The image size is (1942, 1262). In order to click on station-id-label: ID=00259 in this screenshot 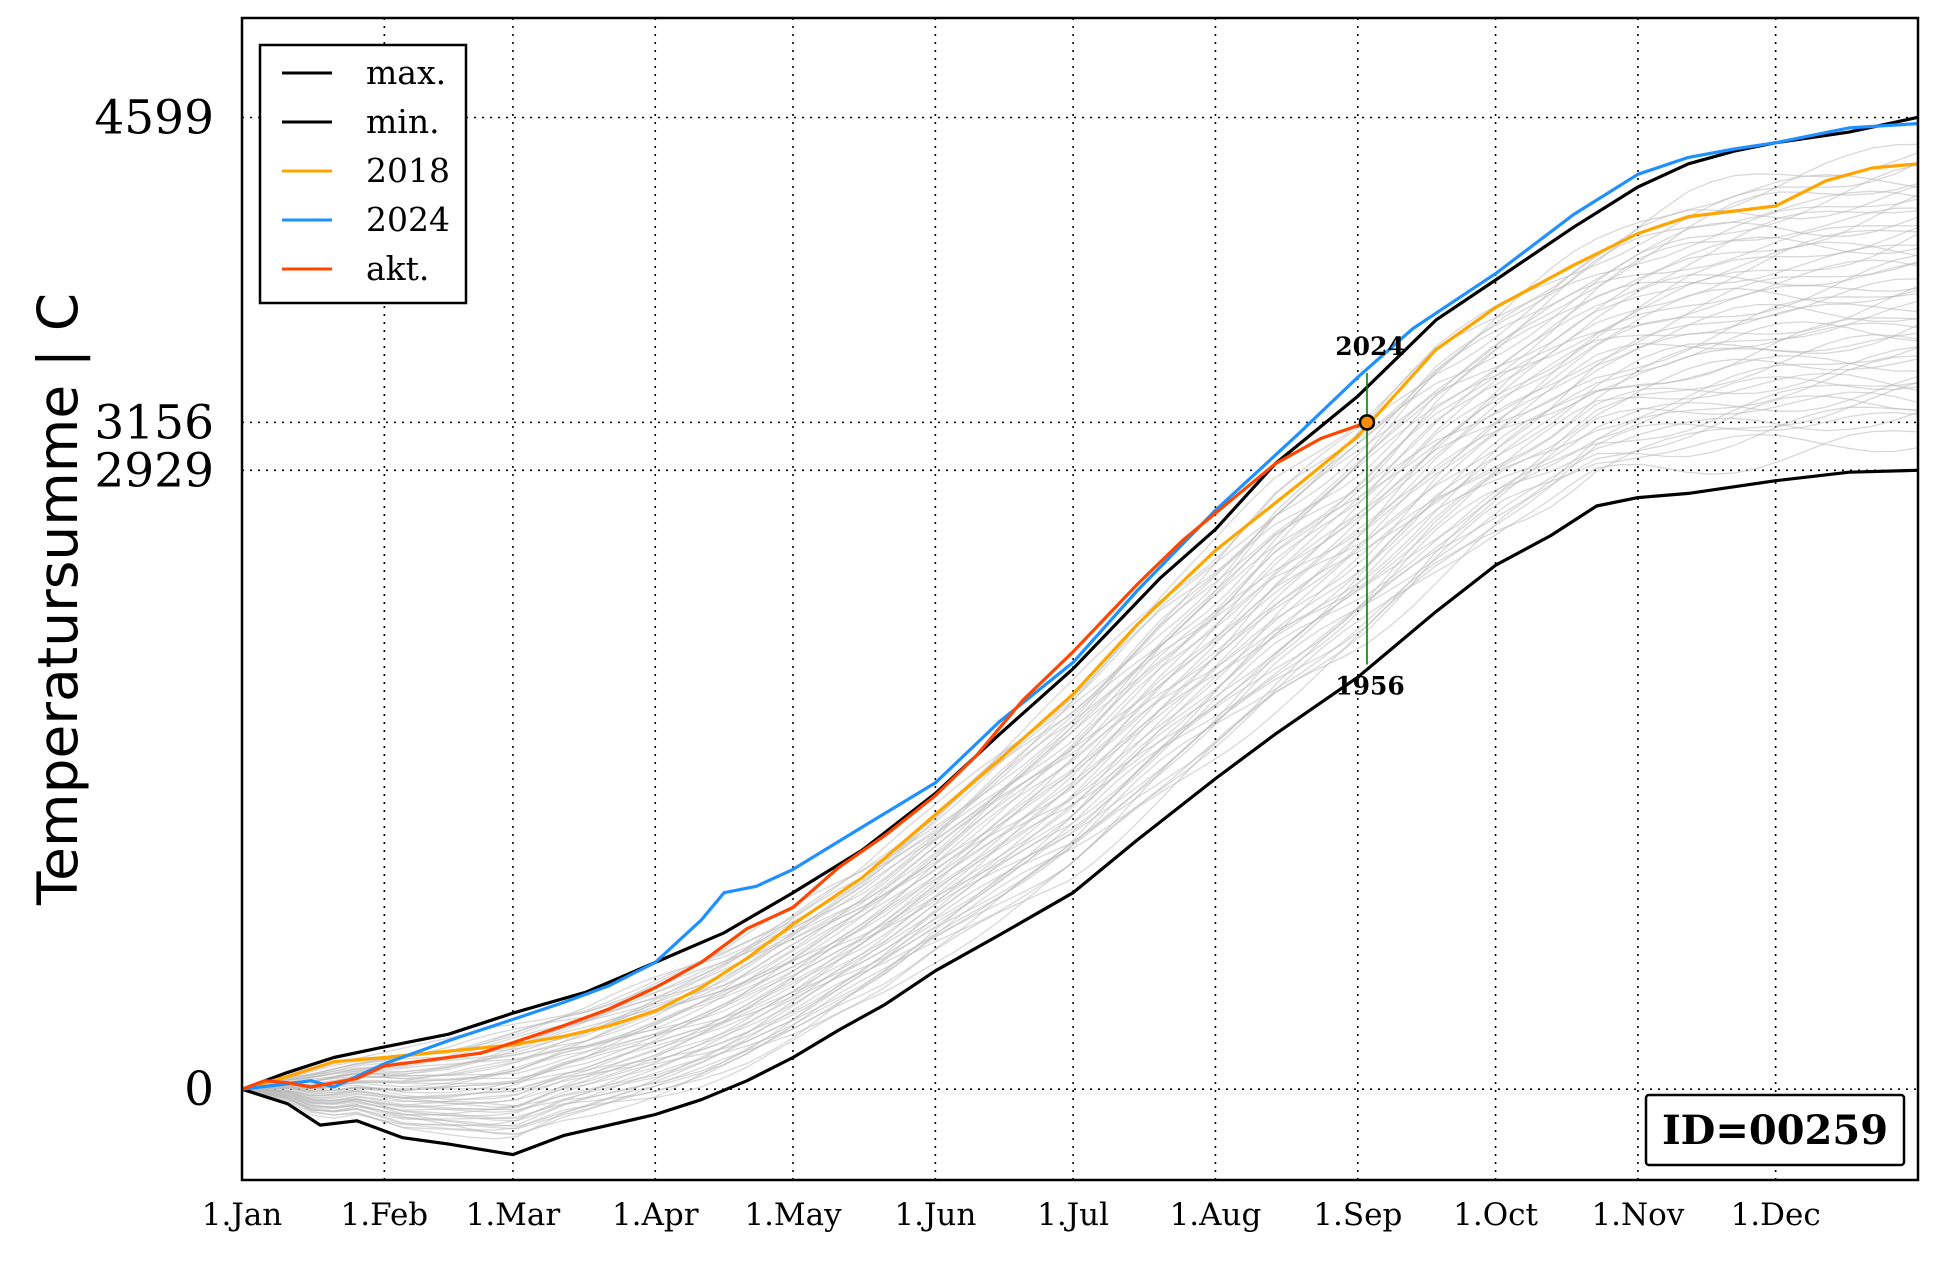, I will do `click(1775, 1130)`.